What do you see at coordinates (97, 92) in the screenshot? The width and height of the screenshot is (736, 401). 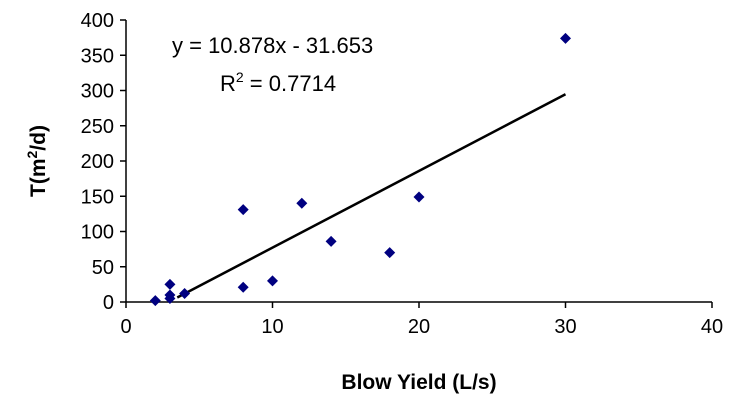 I see `y-tick-label: 300` at bounding box center [97, 92].